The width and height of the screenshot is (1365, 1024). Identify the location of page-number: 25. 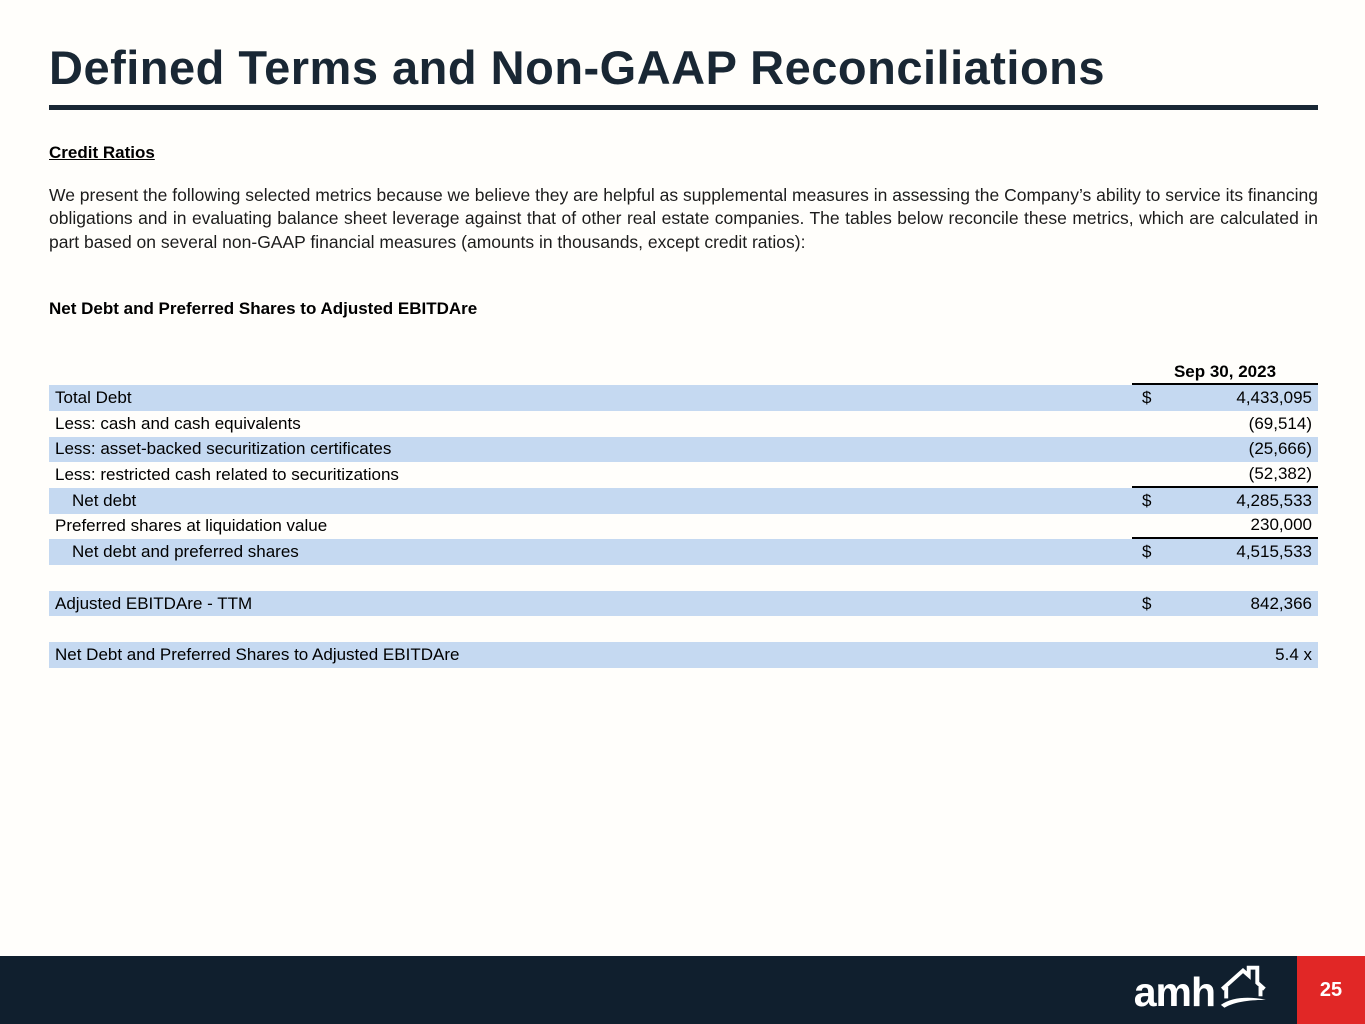
(1331, 989).